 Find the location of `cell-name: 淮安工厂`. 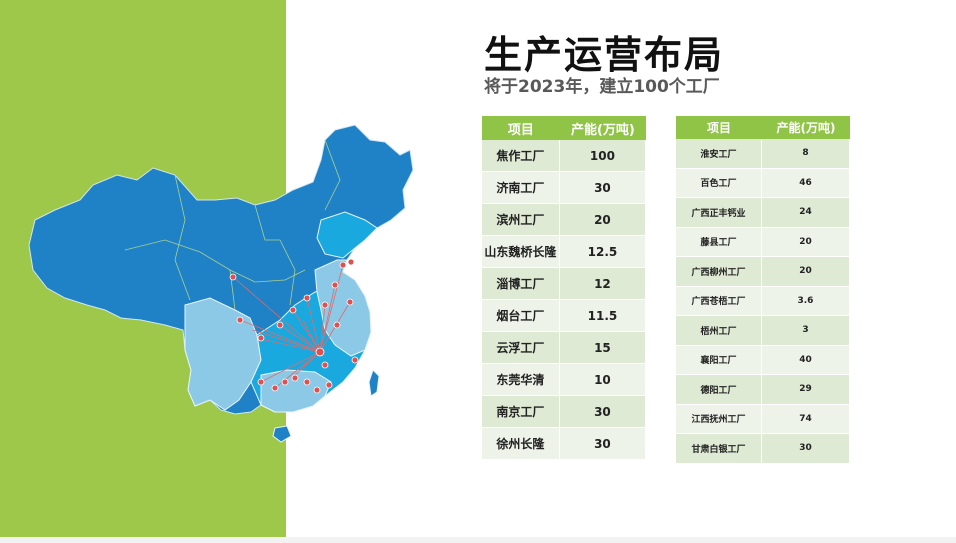

cell-name: 淮安工厂 is located at coordinates (719, 154).